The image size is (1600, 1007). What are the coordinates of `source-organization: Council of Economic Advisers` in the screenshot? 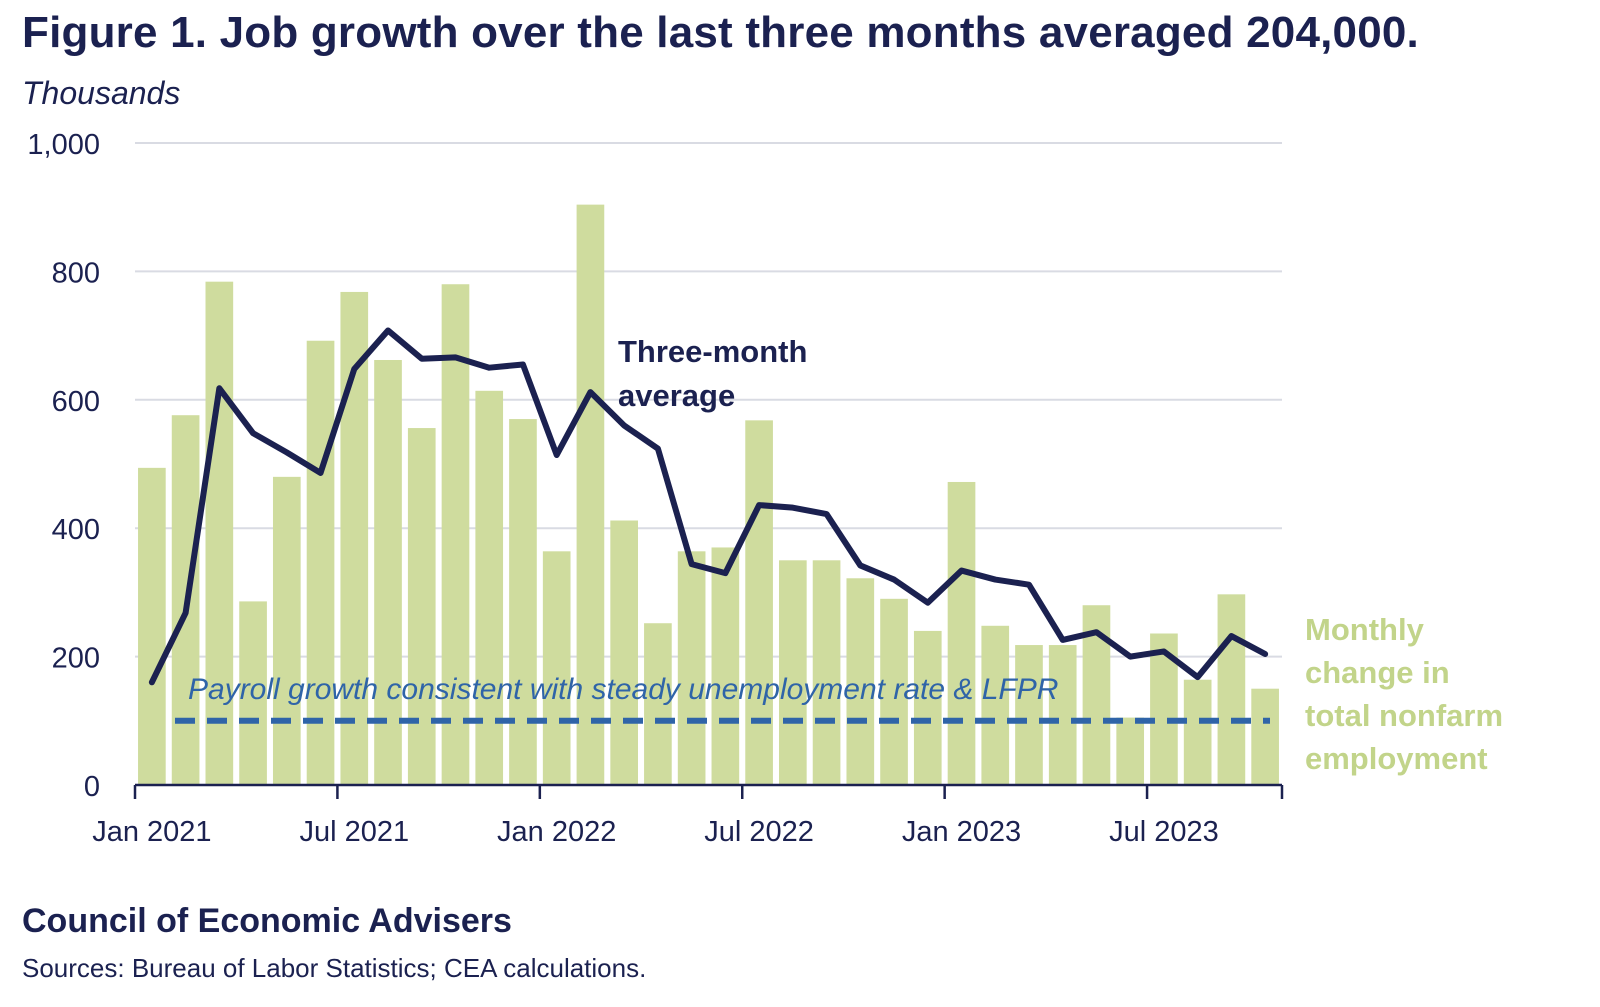 It's located at (267, 921).